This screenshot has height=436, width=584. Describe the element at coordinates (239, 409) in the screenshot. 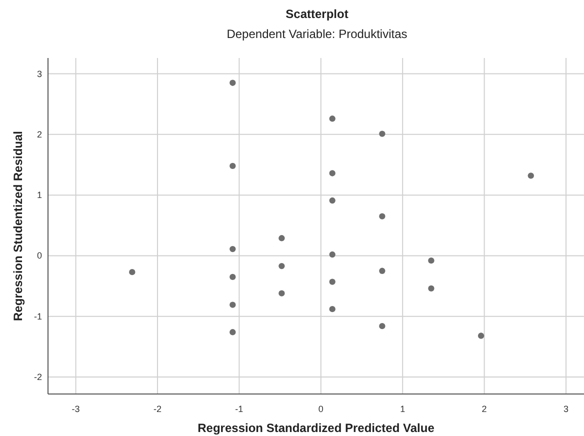

I see `x-tick-label: -1` at that location.